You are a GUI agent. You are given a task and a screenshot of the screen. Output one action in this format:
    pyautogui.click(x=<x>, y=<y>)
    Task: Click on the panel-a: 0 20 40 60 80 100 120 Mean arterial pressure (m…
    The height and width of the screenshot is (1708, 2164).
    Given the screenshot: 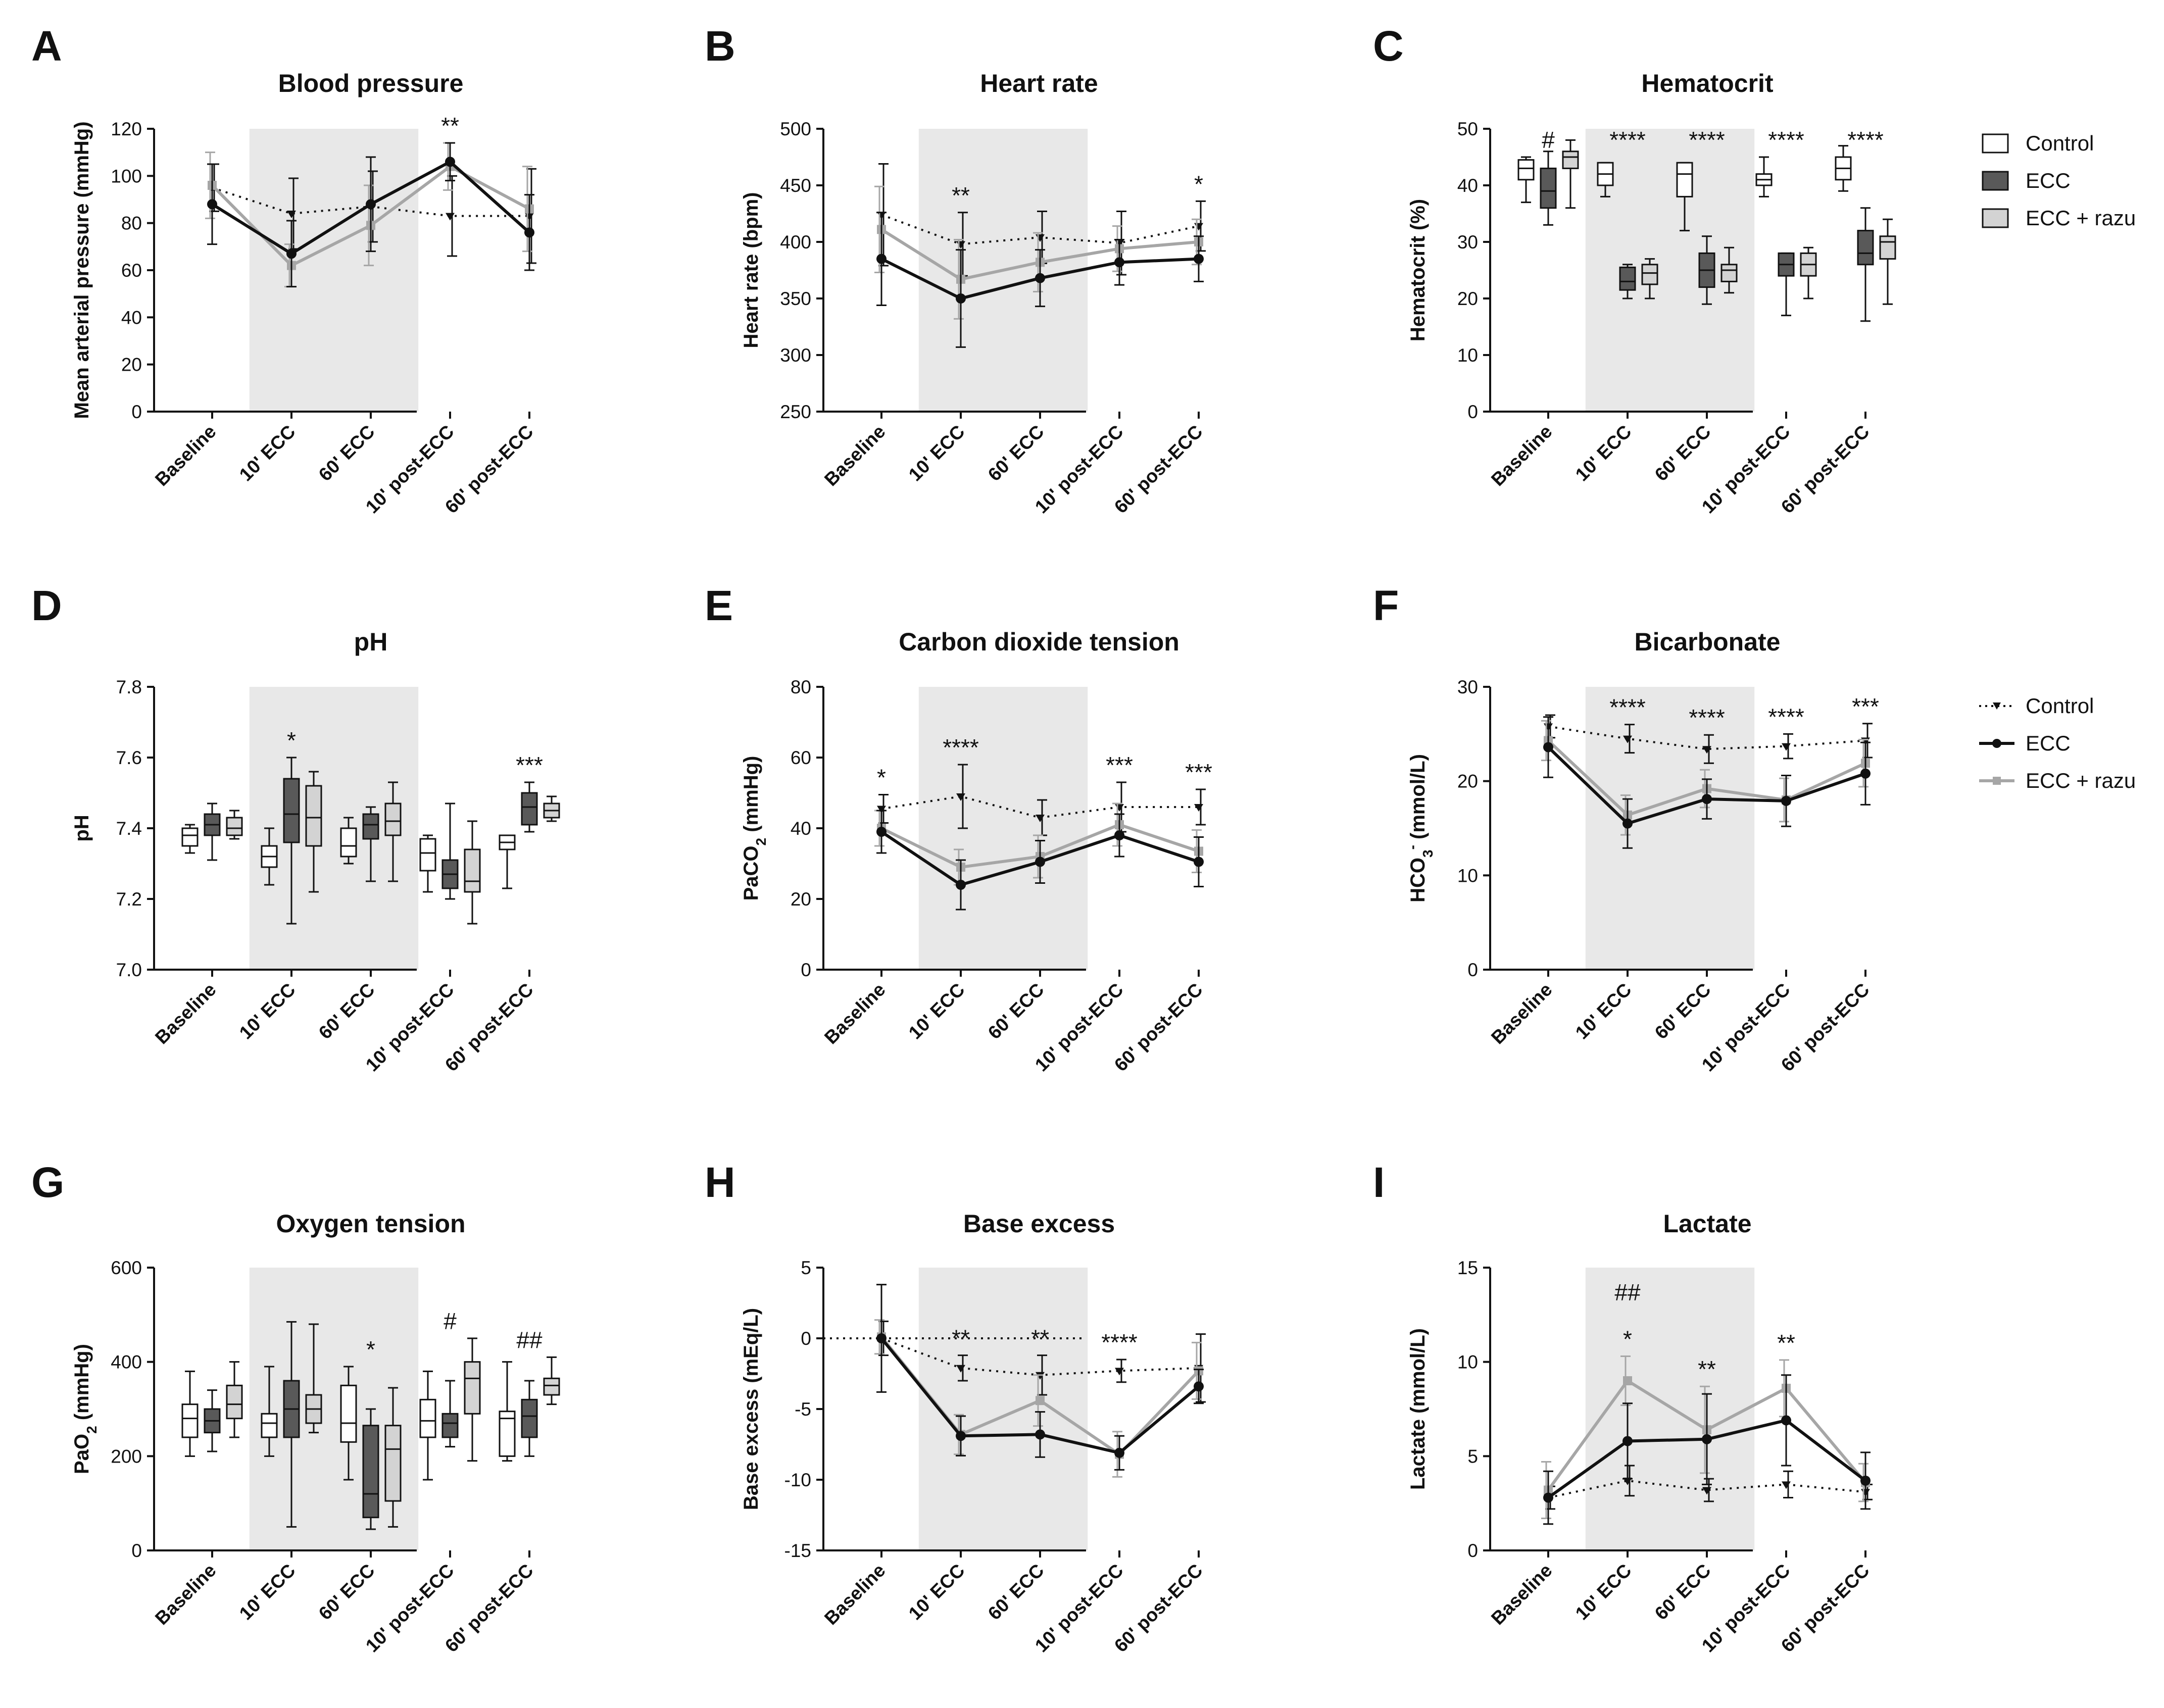 What is the action you would take?
    pyautogui.click(x=304, y=315)
    